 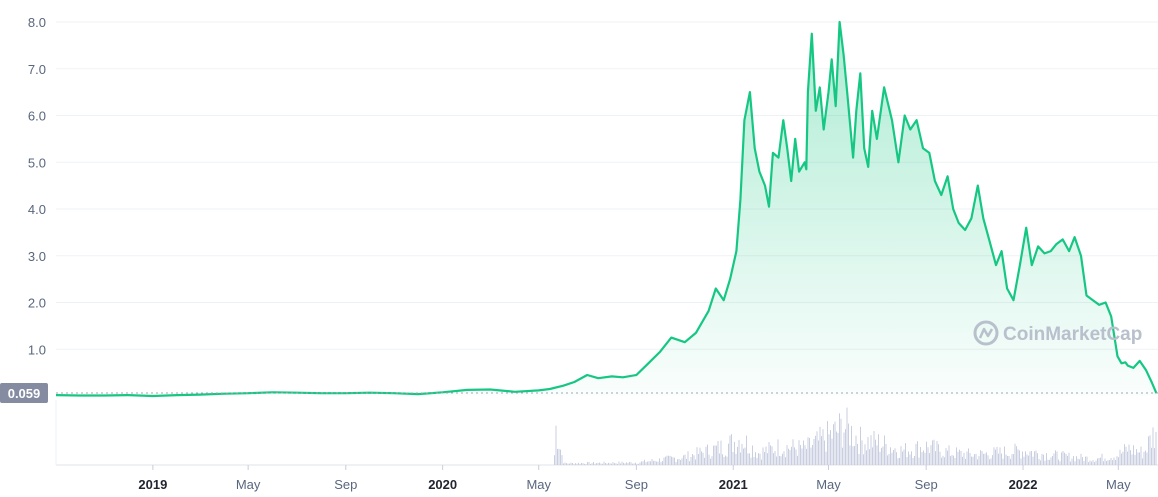 What do you see at coordinates (24, 393) in the screenshot?
I see `price-label-bg` at bounding box center [24, 393].